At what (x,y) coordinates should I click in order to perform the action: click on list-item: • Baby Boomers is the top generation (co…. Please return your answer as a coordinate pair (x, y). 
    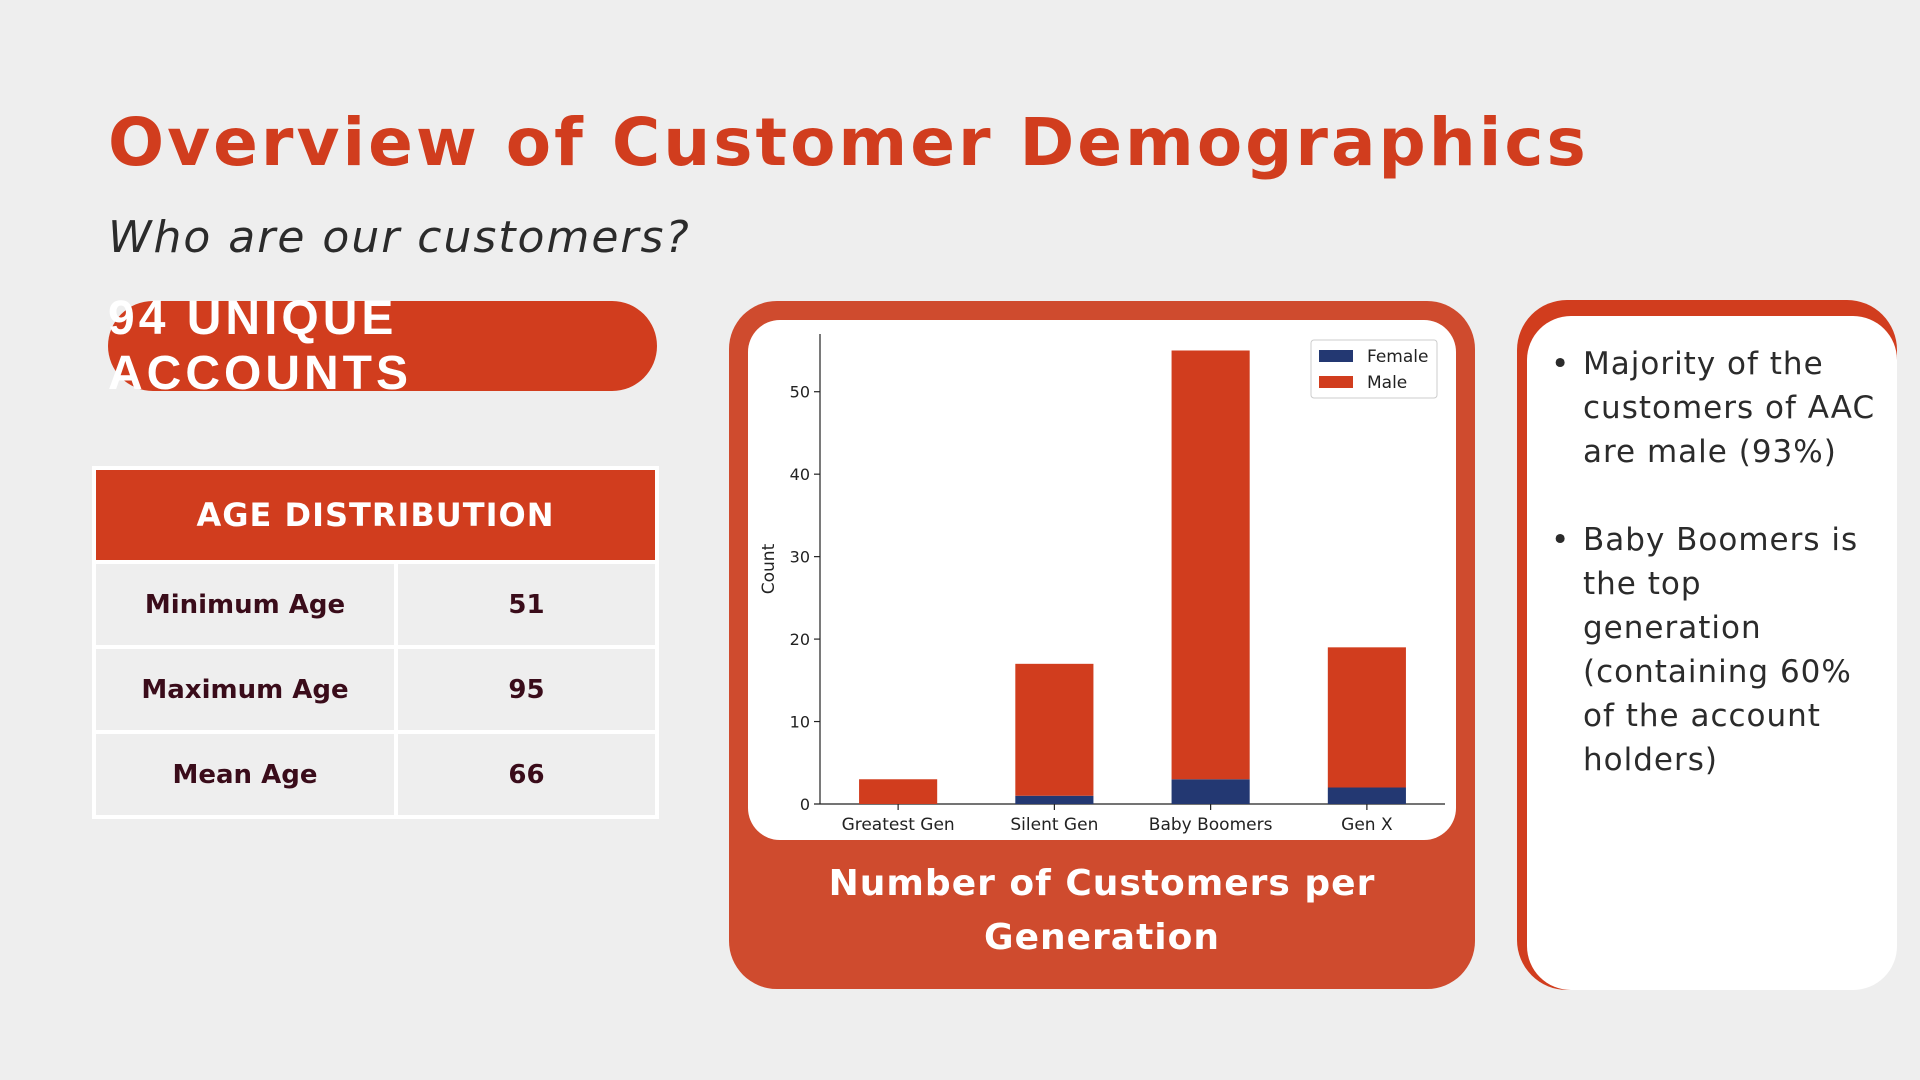
    Looking at the image, I should click on (1717, 650).